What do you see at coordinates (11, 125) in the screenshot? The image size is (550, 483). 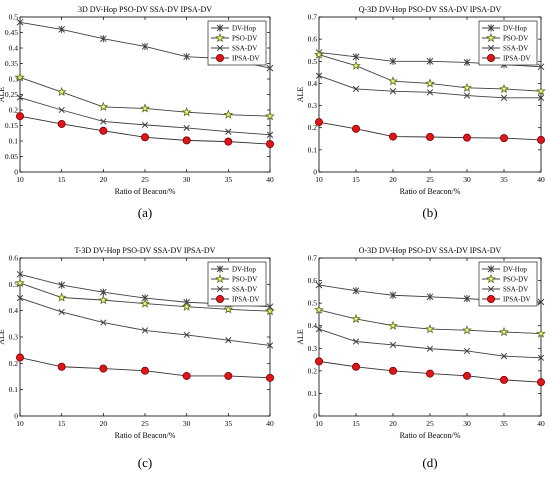 I see `y-tick-label: 0.15` at bounding box center [11, 125].